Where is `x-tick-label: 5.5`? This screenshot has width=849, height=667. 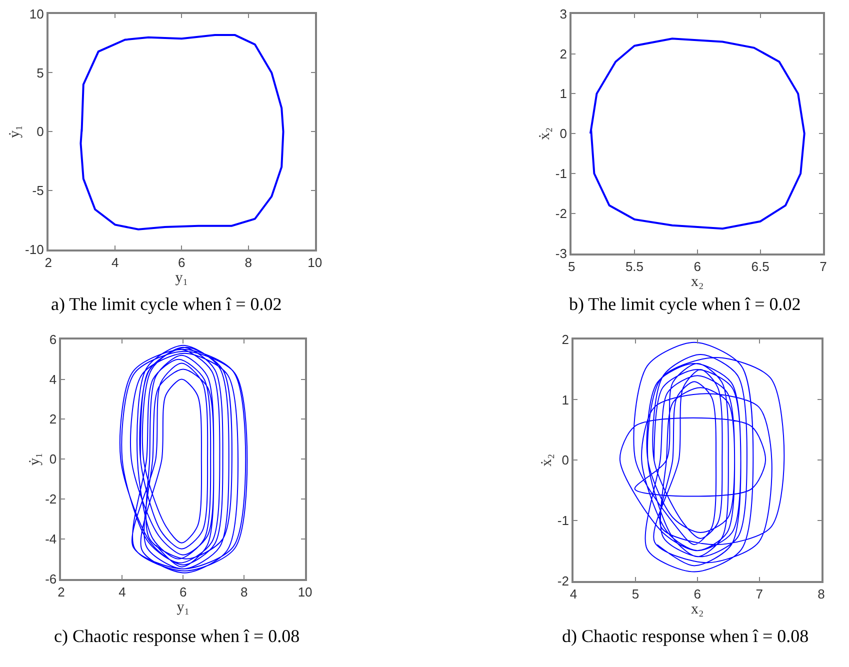
x-tick-label: 5.5 is located at coordinates (634, 266).